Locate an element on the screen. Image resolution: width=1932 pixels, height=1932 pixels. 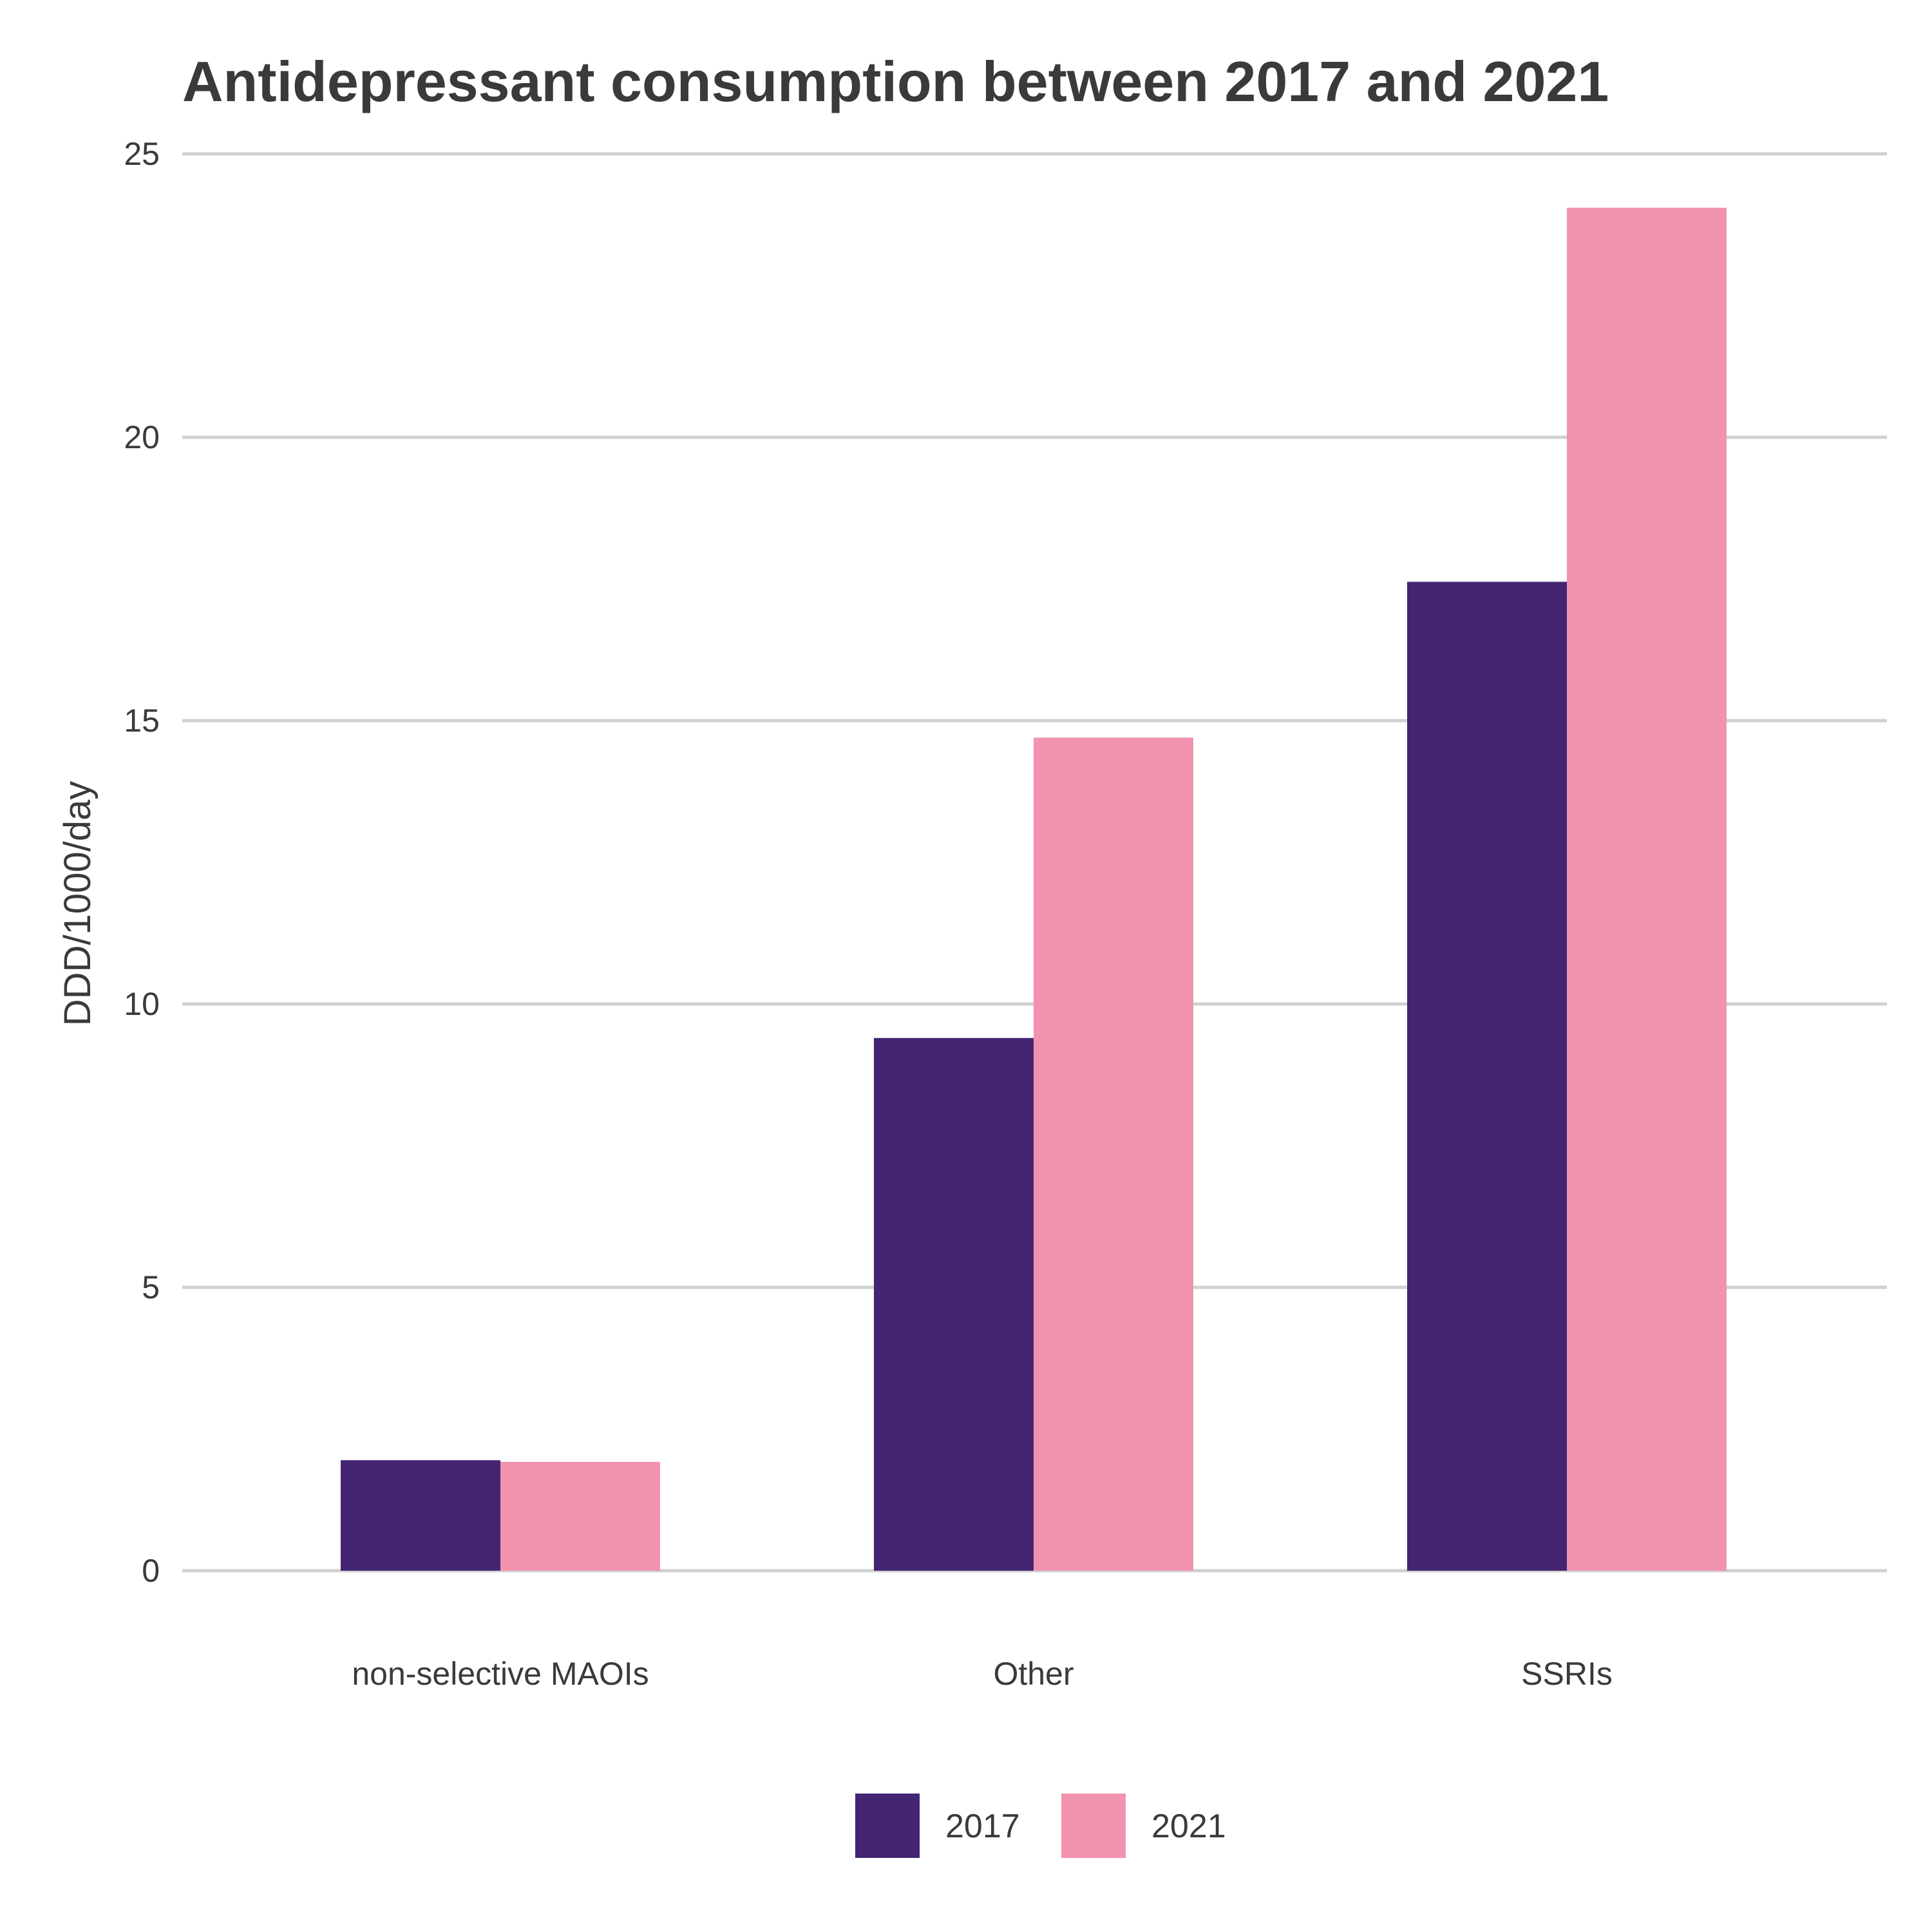
legend-label-2017: 2017 is located at coordinates (982, 1826).